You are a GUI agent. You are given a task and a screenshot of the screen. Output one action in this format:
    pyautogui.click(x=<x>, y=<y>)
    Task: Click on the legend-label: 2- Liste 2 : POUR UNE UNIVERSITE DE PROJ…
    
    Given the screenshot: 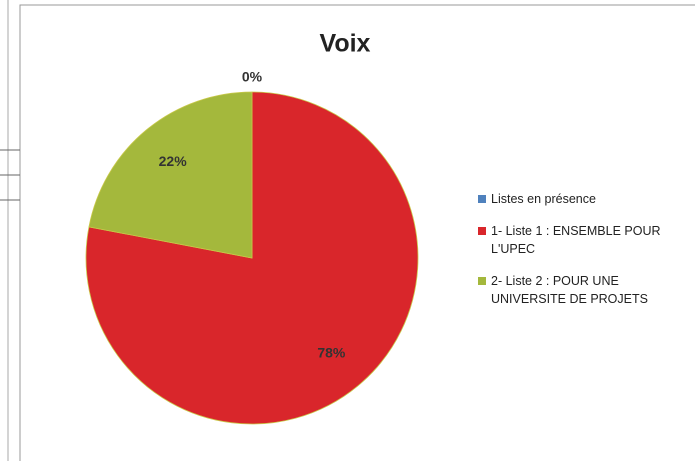 What is the action you would take?
    pyautogui.click(x=569, y=290)
    